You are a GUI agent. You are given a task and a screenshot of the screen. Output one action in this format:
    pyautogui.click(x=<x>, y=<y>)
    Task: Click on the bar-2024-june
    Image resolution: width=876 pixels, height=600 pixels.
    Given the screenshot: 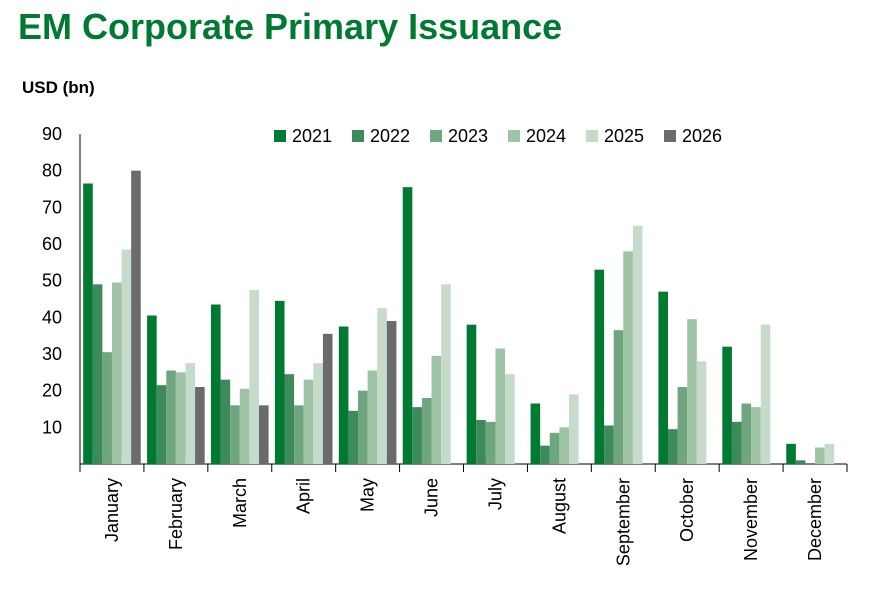 What is the action you would take?
    pyautogui.click(x=436, y=409)
    